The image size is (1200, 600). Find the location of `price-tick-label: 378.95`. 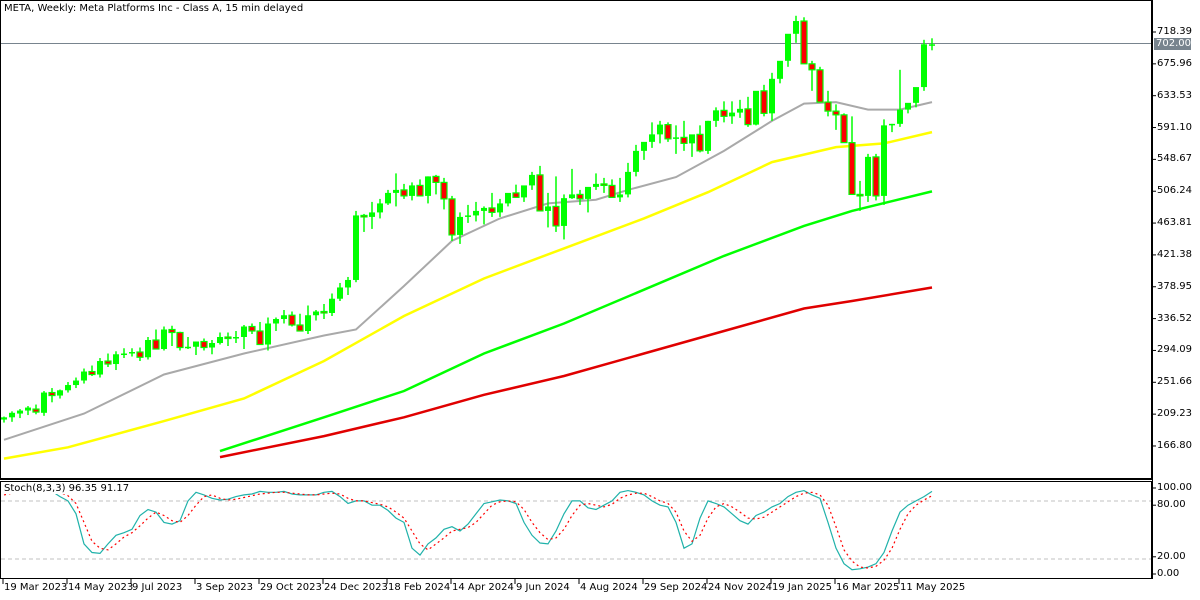

price-tick-label: 378.95 is located at coordinates (1174, 286).